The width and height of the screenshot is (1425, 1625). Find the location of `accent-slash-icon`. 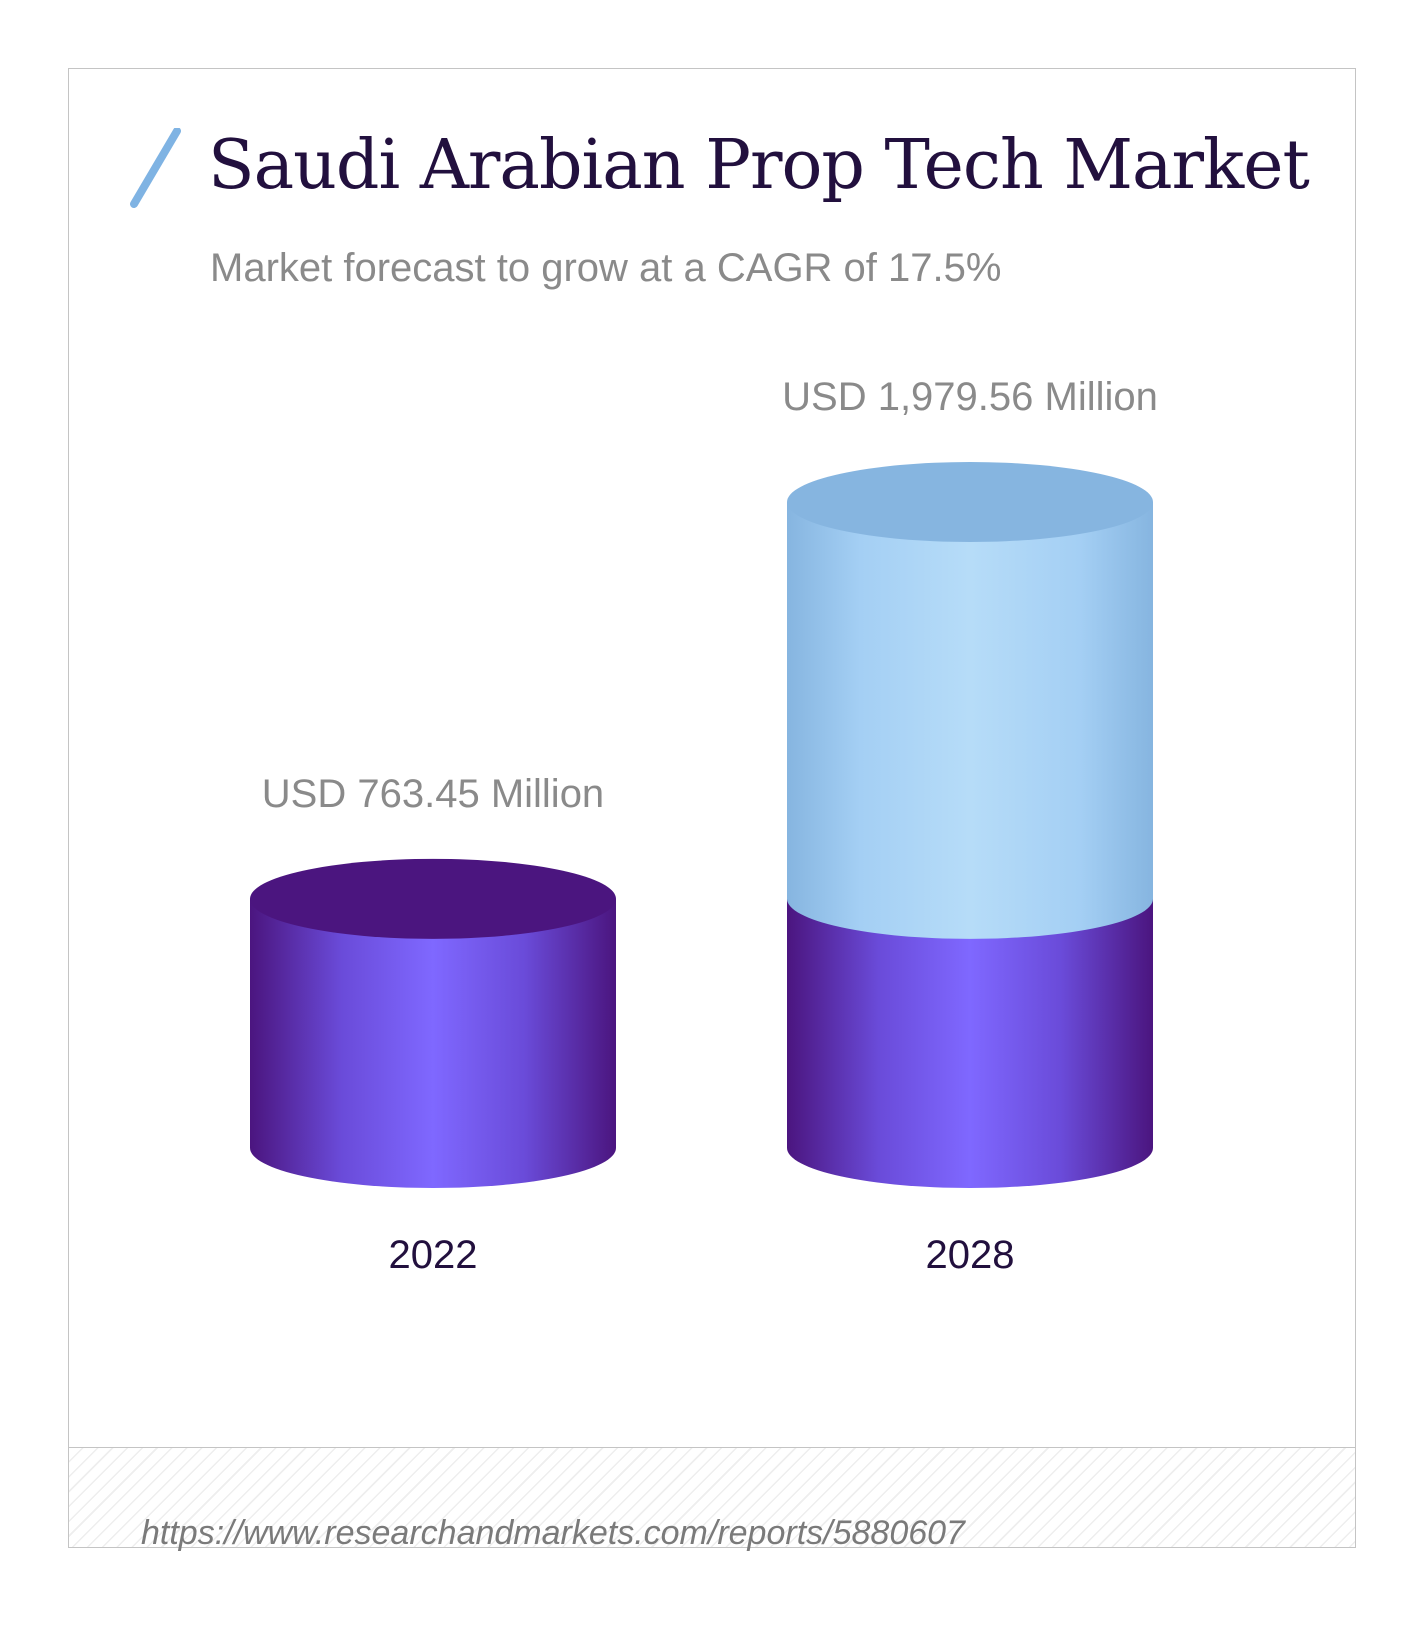

accent-slash-icon is located at coordinates (155, 168).